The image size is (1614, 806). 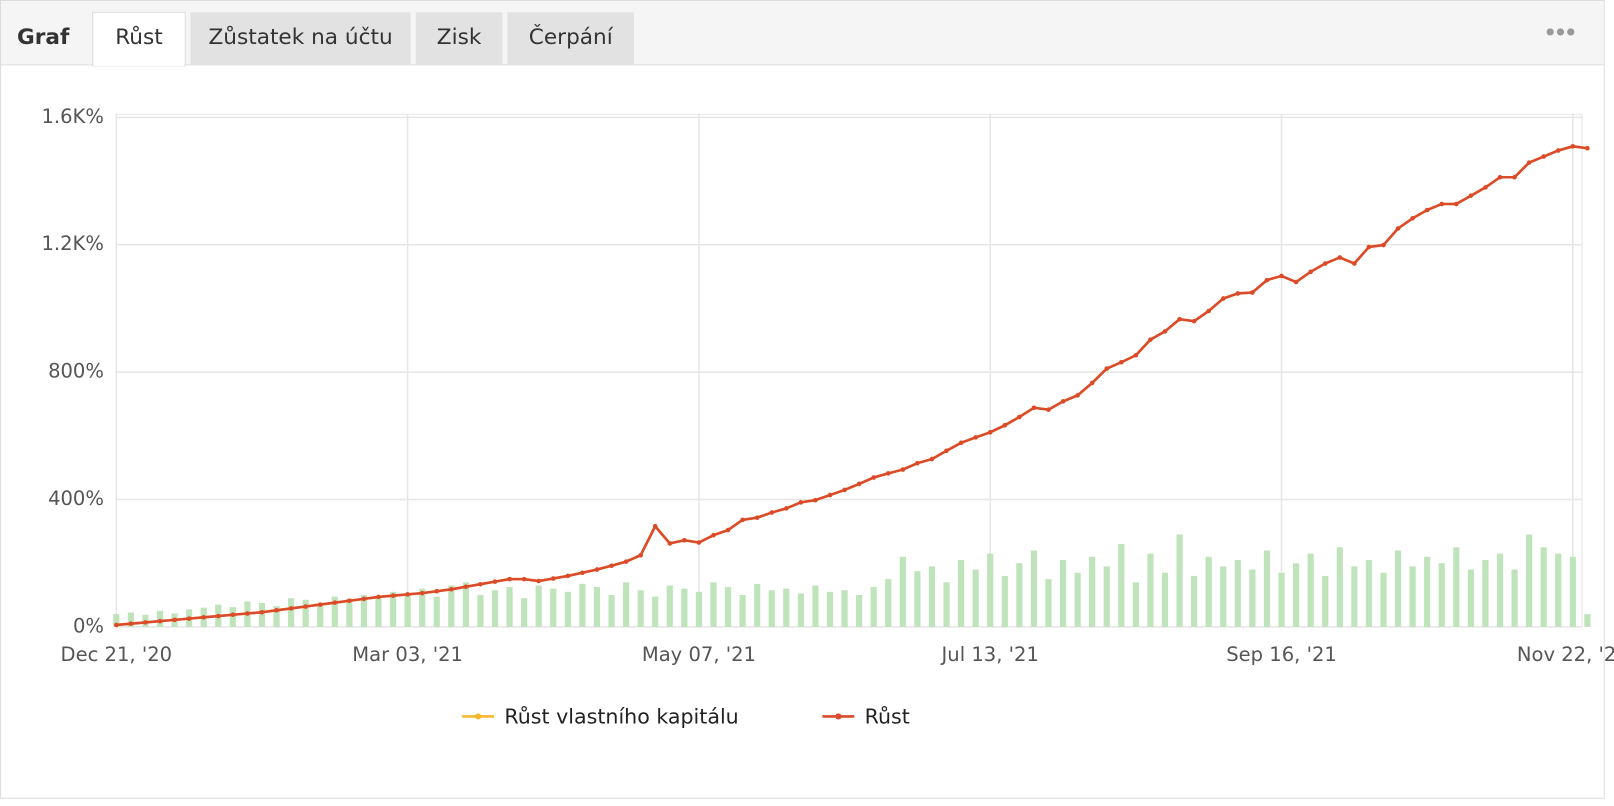 I want to click on dot, so click(x=1550, y=32).